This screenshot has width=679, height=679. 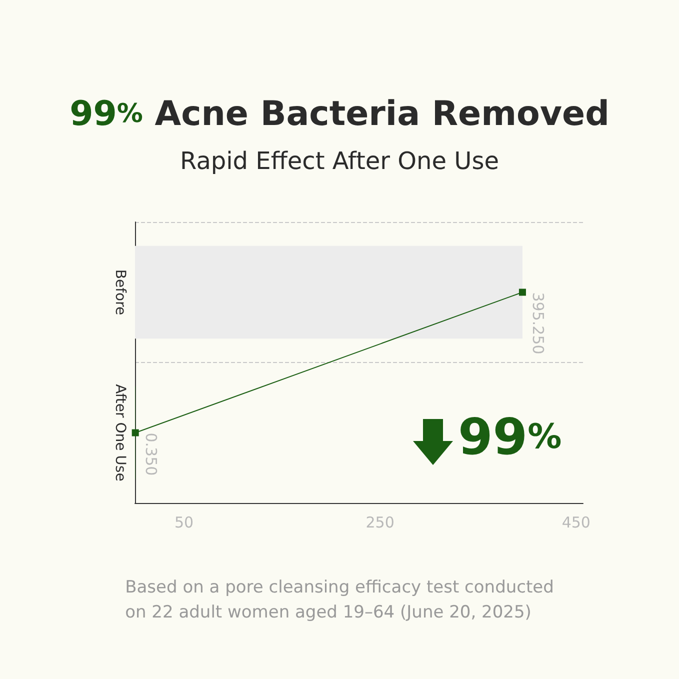 What do you see at coordinates (576, 523) in the screenshot?
I see `x-tick-label: 450` at bounding box center [576, 523].